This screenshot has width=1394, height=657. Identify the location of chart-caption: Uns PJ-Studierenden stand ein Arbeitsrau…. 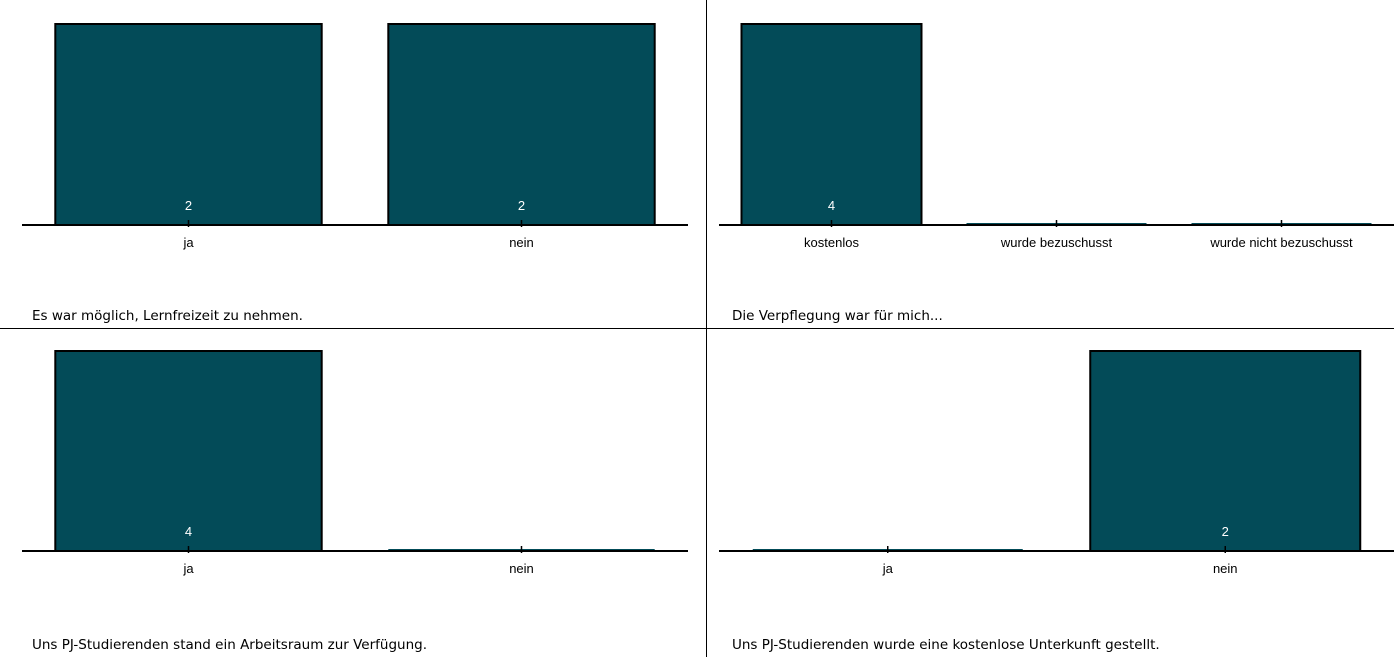
(230, 645).